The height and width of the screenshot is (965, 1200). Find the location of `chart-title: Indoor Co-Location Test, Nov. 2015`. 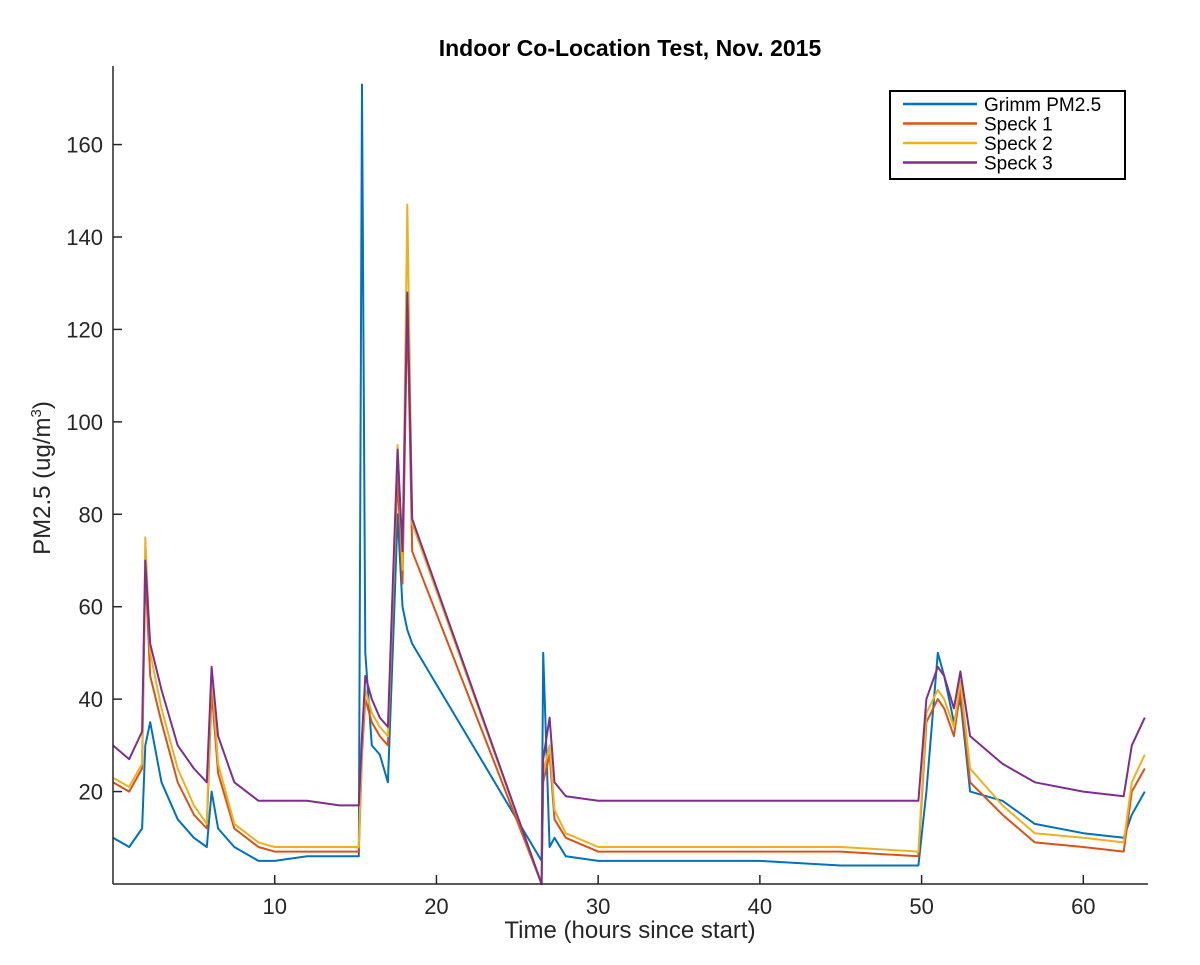

chart-title: Indoor Co-Location Test, Nov. 2015 is located at coordinates (630, 48).